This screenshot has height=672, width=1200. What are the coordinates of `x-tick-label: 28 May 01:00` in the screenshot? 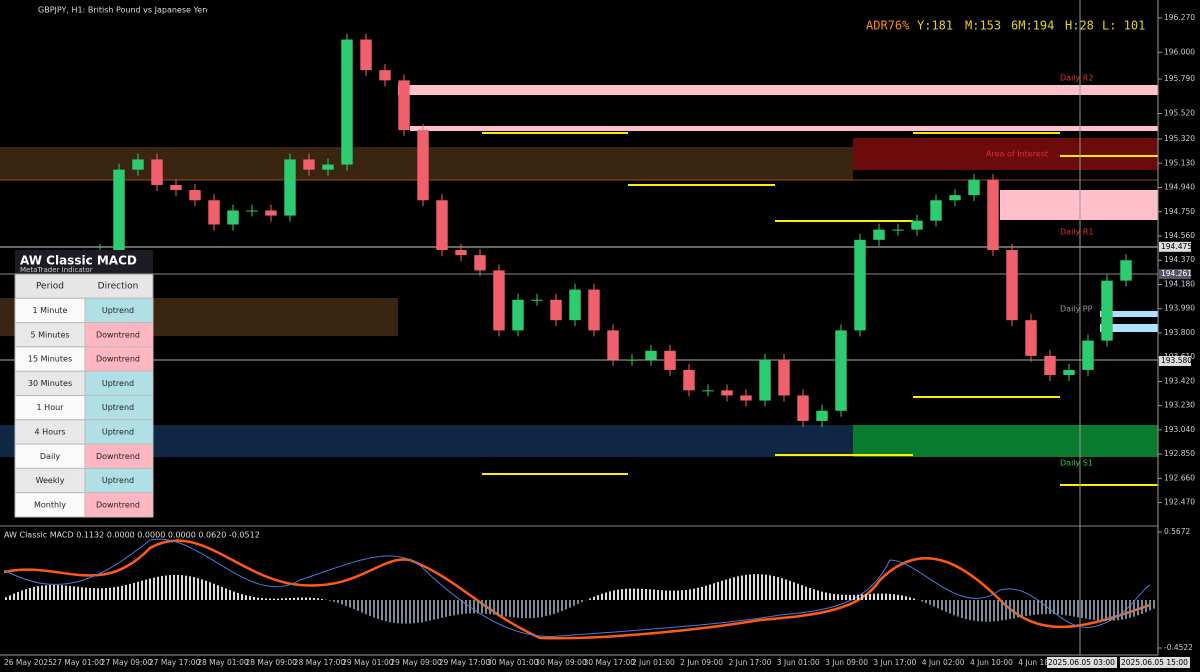 It's located at (223, 662).